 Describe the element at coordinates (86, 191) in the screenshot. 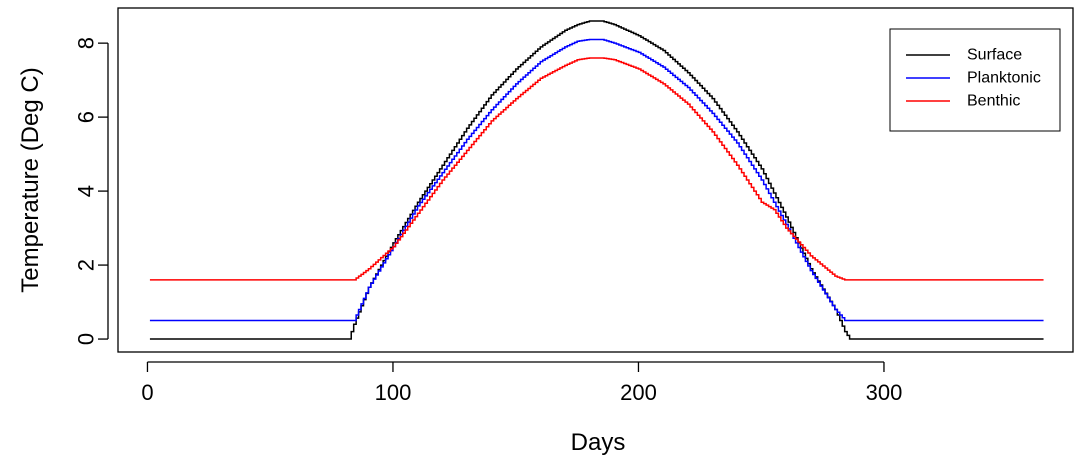

I see `y-tick-label: 4` at that location.